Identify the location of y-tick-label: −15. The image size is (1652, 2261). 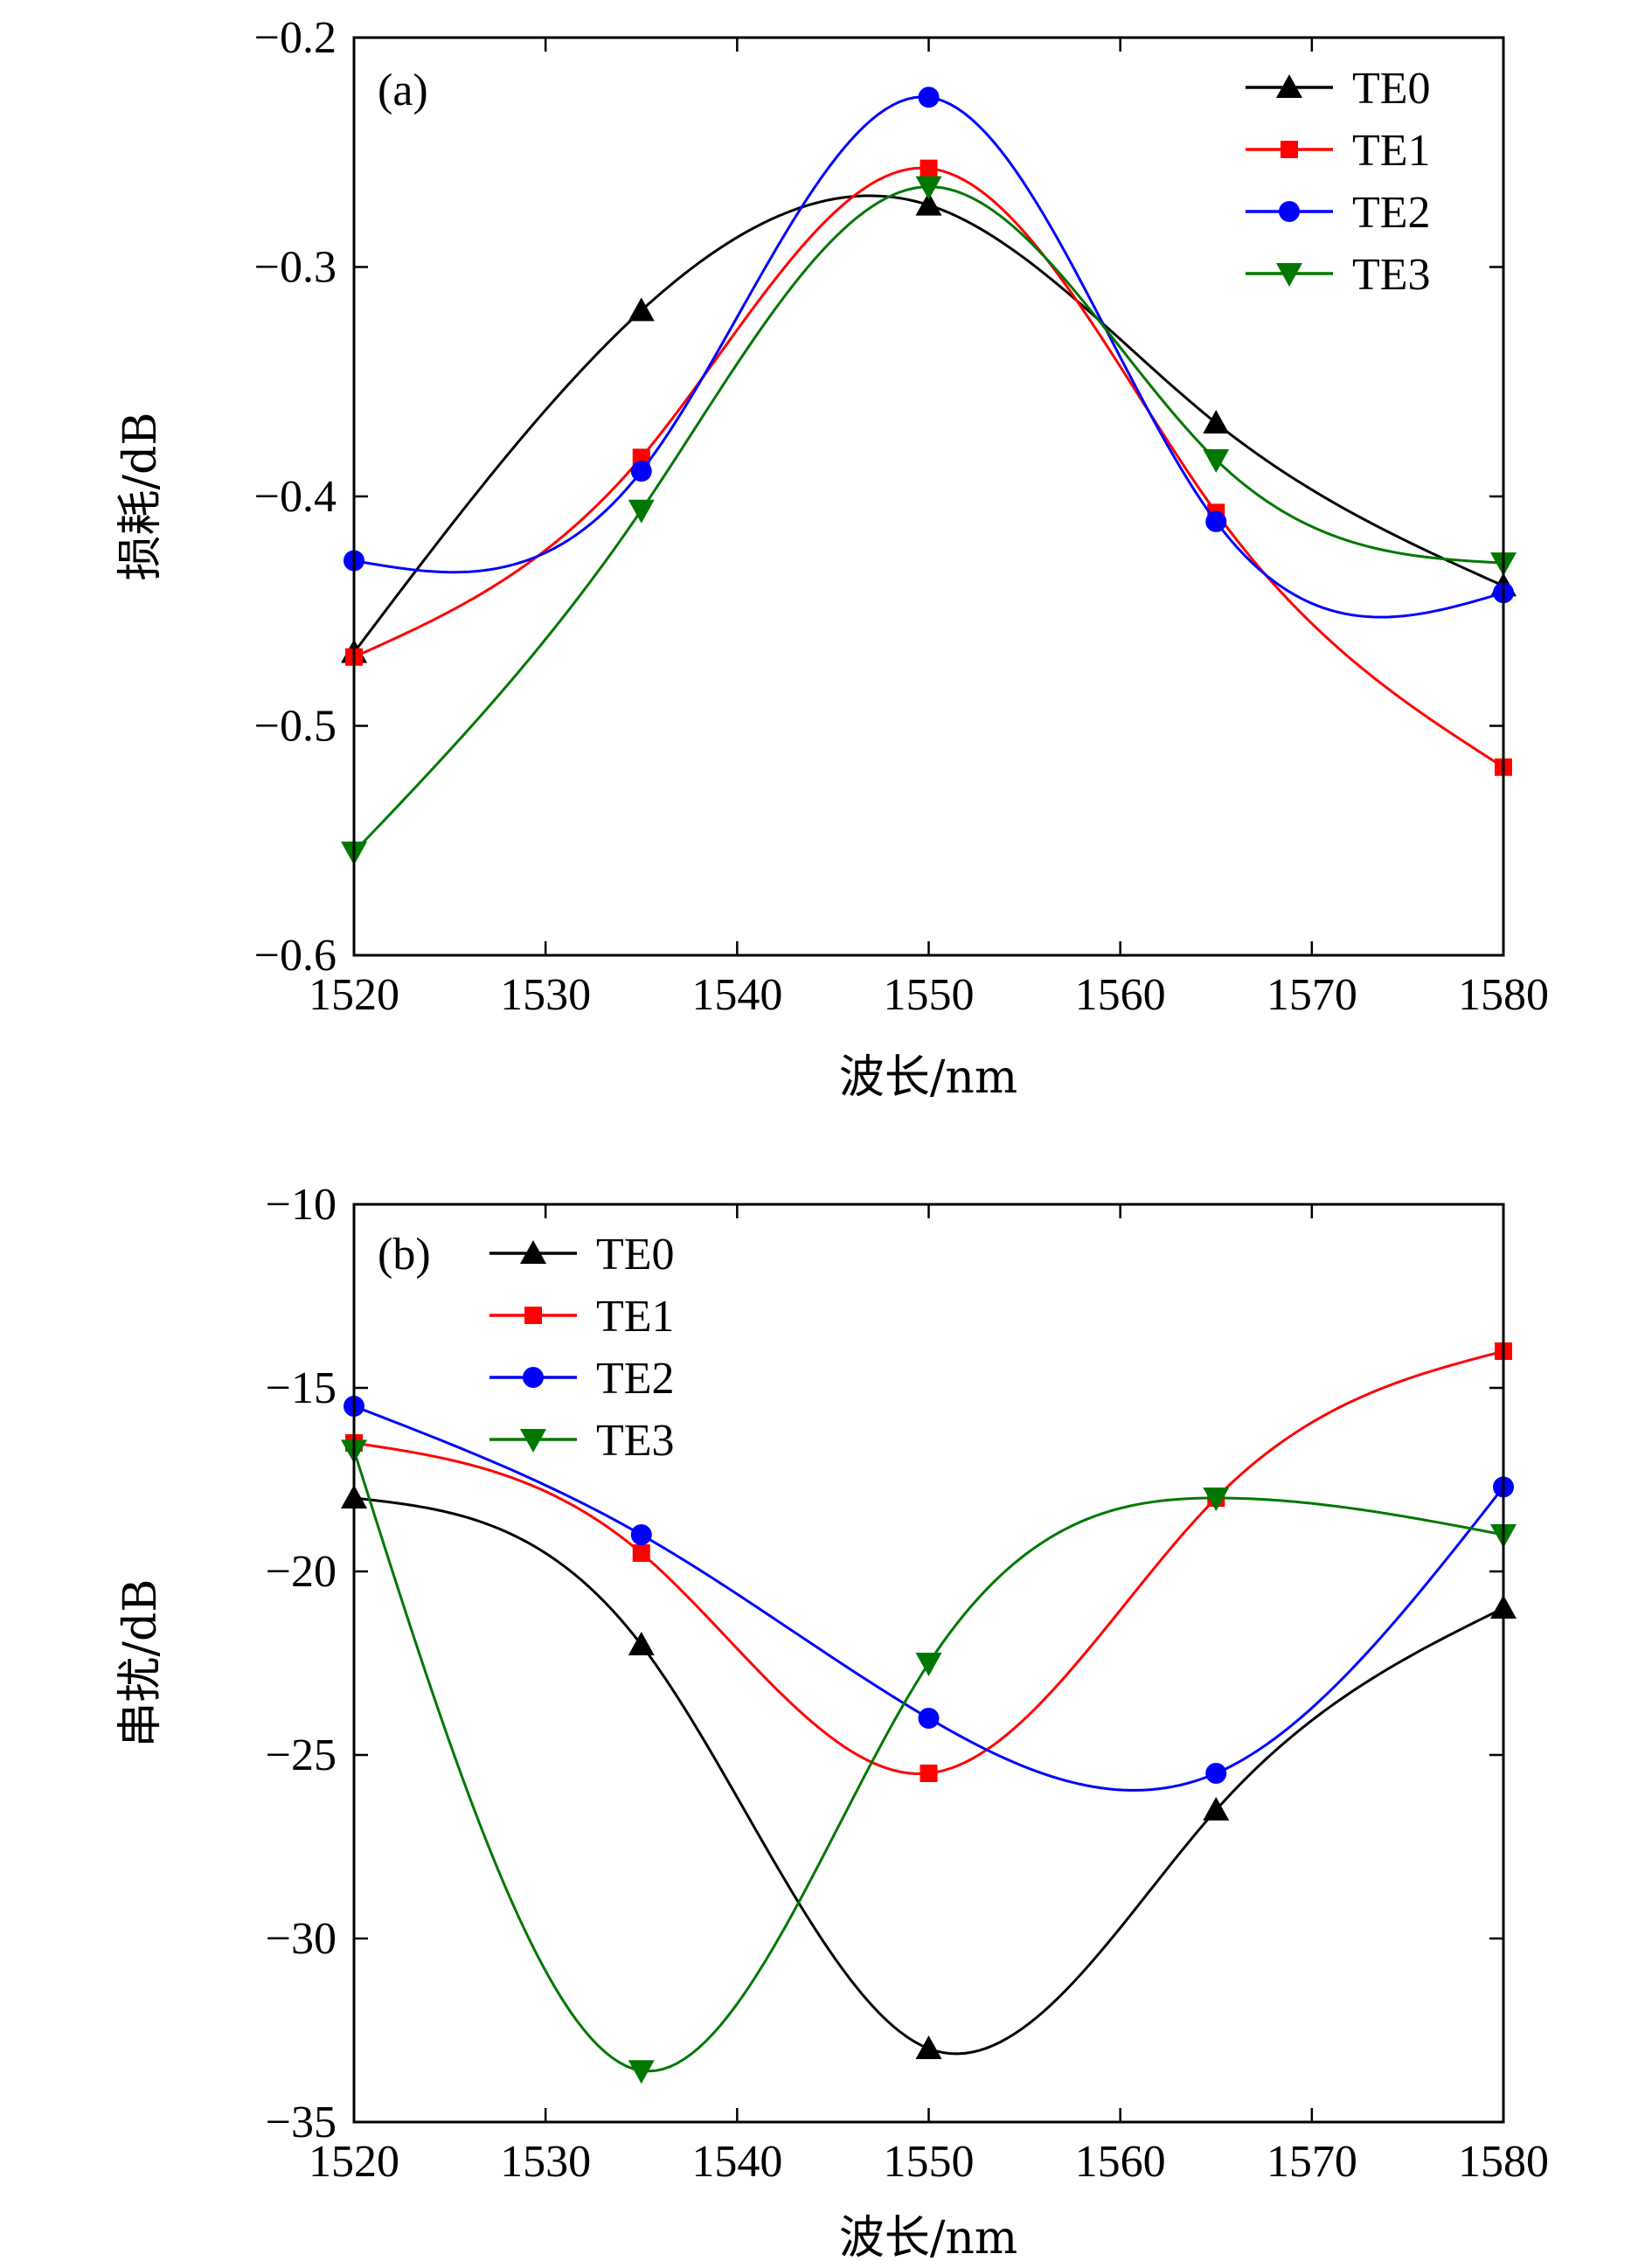
(301, 1388).